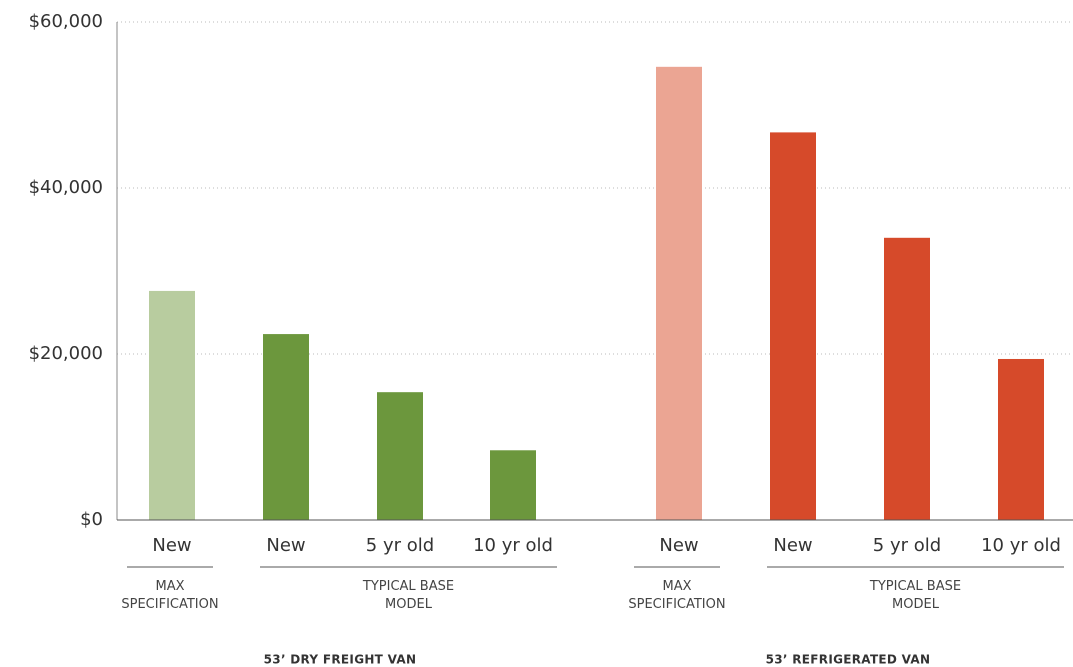 The height and width of the screenshot is (667, 1073). What do you see at coordinates (66, 21) in the screenshot?
I see `y-tick-label: $60,000` at bounding box center [66, 21].